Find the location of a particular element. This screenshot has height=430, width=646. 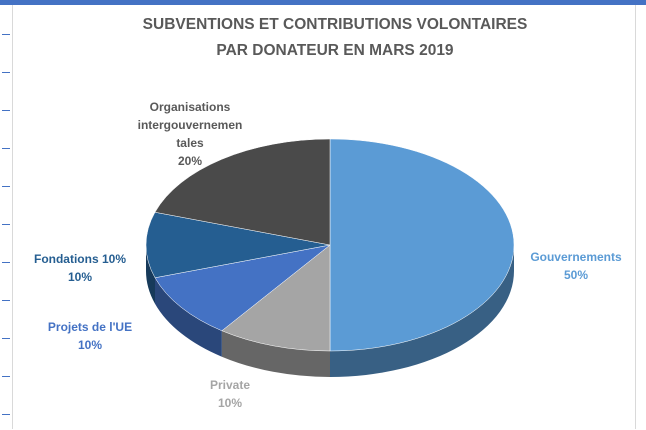

slice-label: Gouvernements 50% is located at coordinates (576, 266).